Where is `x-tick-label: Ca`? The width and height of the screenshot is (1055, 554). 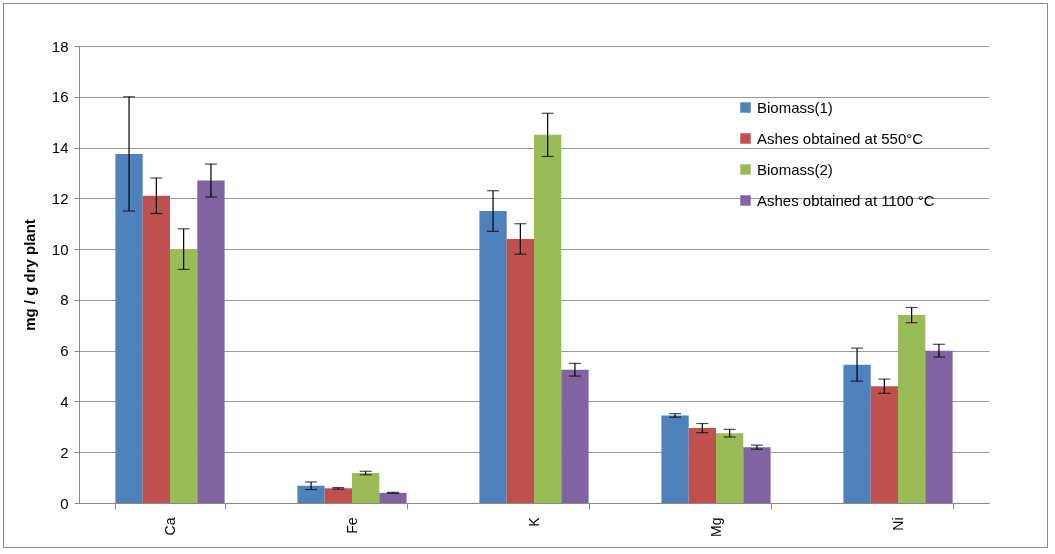
x-tick-label: Ca is located at coordinates (169, 526).